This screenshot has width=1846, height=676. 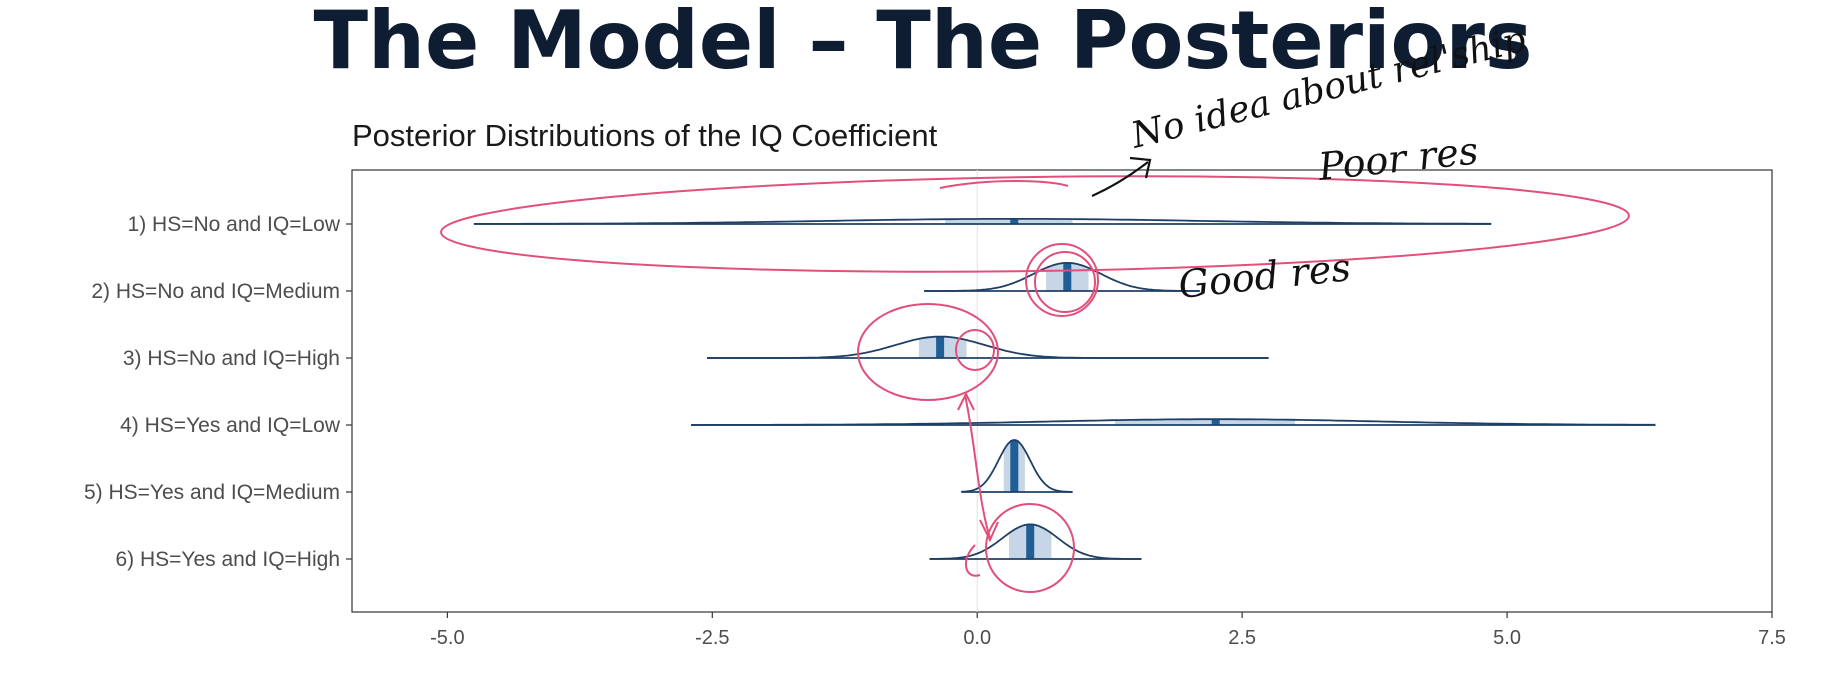 I want to click on handwritten-annotations-dark, so click(x=1121, y=177).